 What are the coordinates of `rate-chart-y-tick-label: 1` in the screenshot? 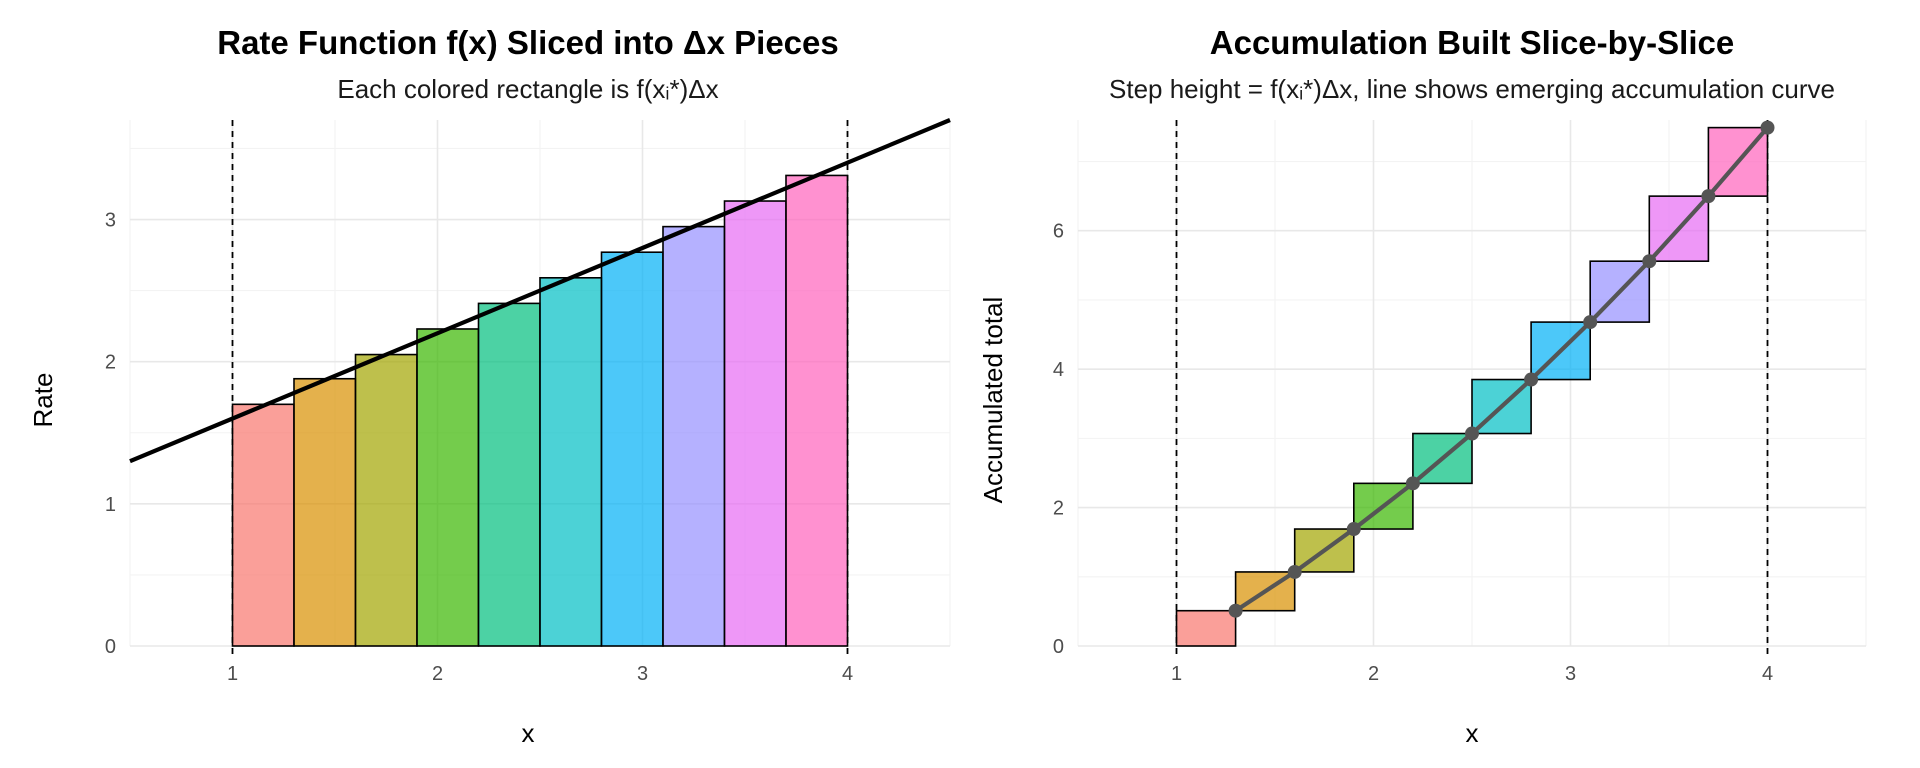 It's located at (110, 505).